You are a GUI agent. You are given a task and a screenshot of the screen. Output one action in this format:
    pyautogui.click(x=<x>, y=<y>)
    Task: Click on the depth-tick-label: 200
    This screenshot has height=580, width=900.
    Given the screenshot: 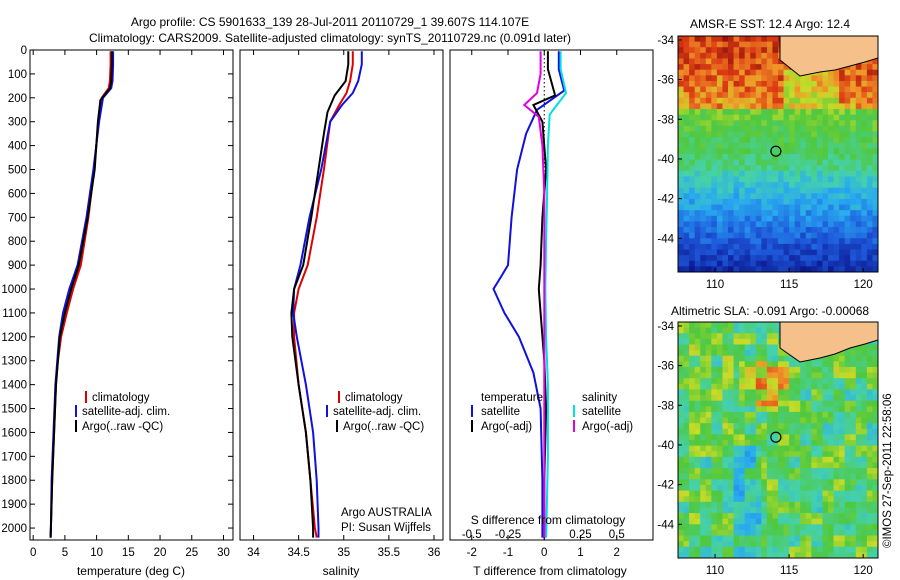 What is the action you would take?
    pyautogui.click(x=17, y=99)
    